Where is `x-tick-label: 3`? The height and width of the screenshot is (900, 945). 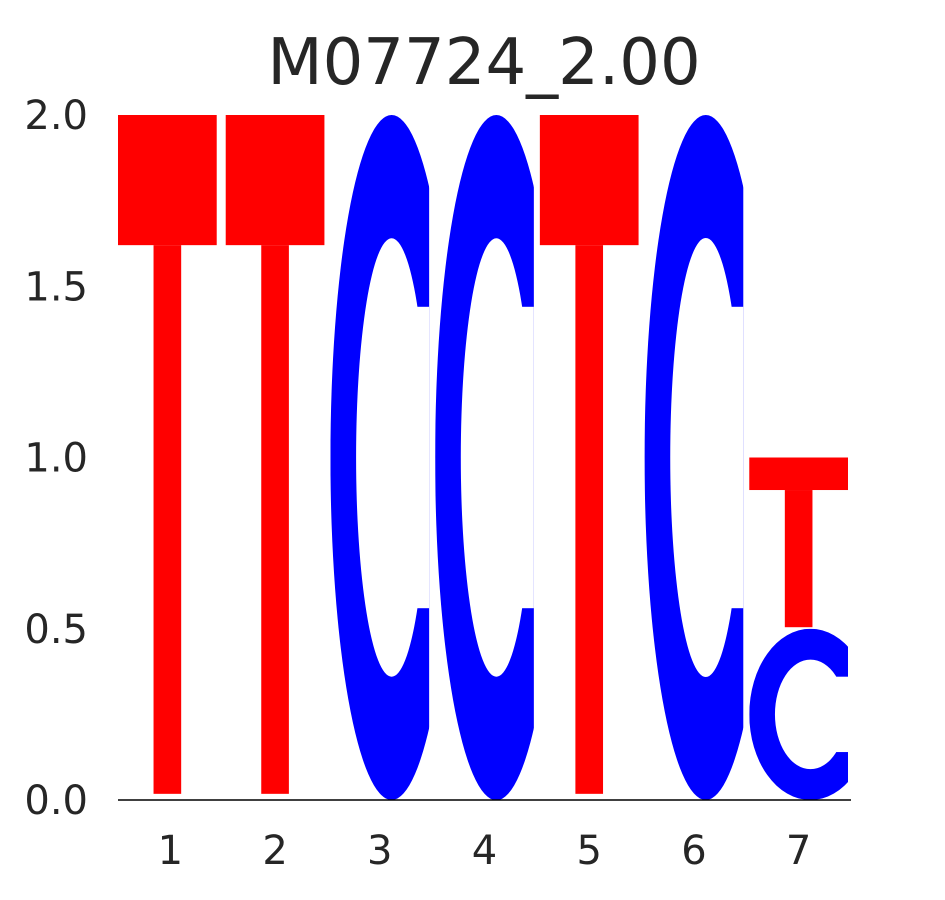
x-tick-label: 3 is located at coordinates (379, 851).